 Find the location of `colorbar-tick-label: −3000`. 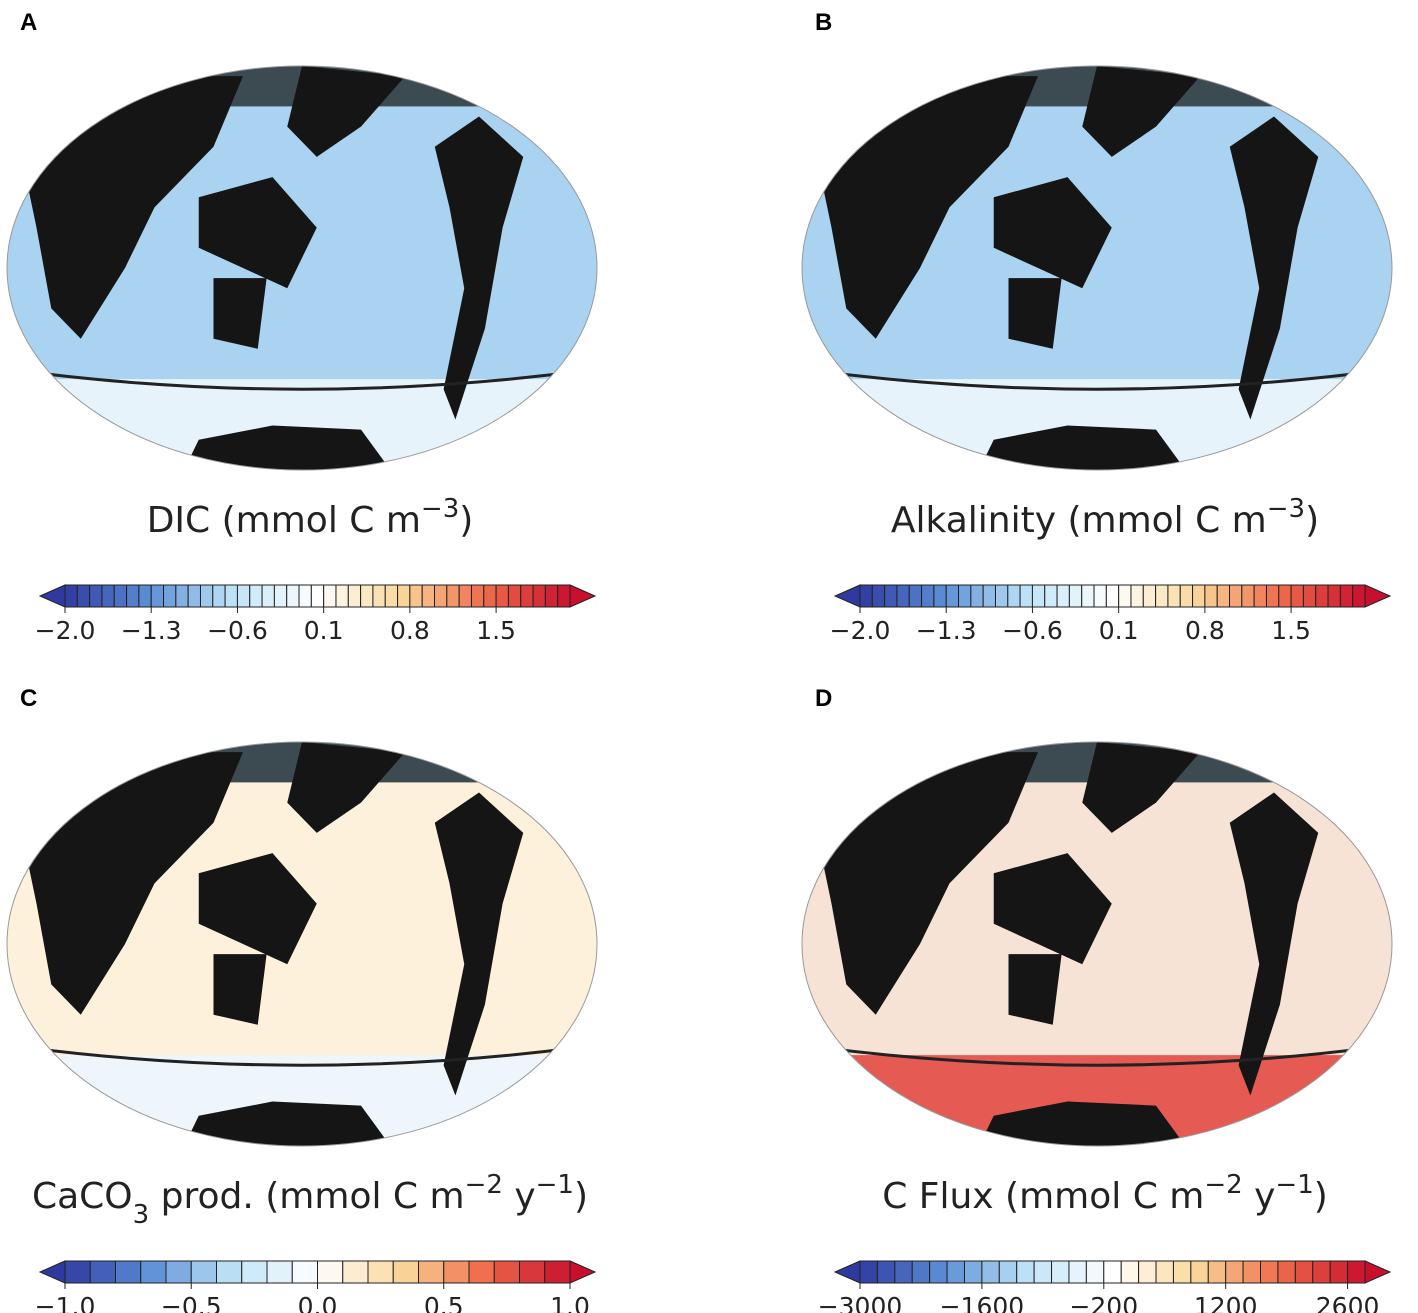

colorbar-tick-label: −3000 is located at coordinates (860, 1302).